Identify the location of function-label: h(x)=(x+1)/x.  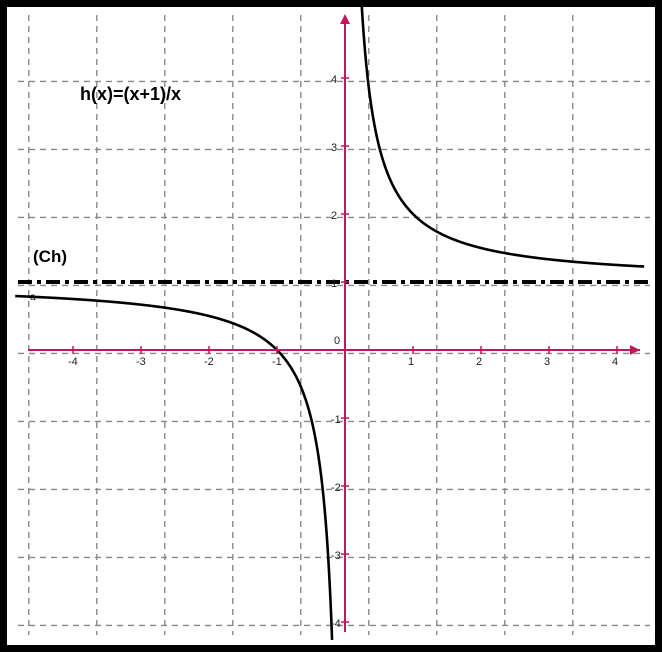
(130, 94).